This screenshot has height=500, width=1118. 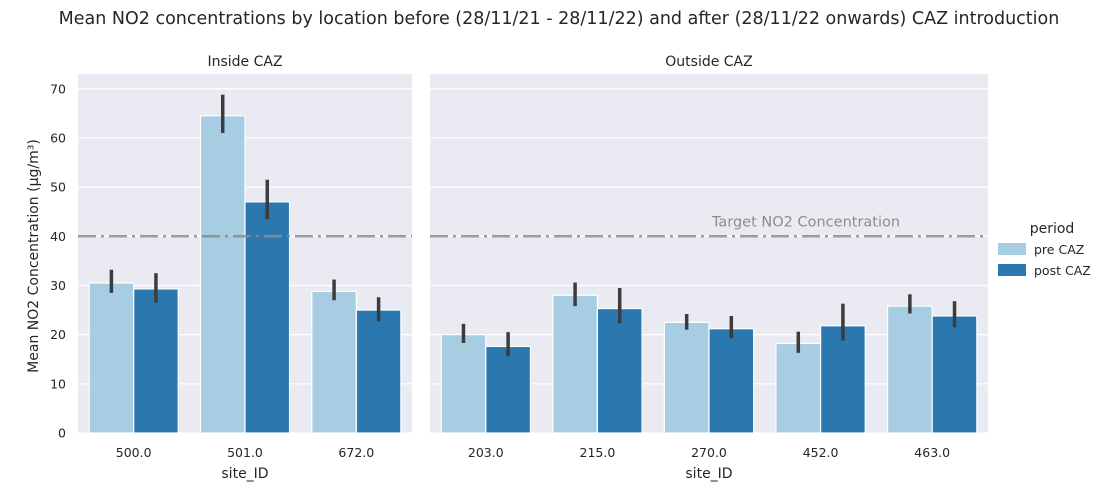 What do you see at coordinates (686, 377) in the screenshot?
I see `bar-pre-caz-270.0` at bounding box center [686, 377].